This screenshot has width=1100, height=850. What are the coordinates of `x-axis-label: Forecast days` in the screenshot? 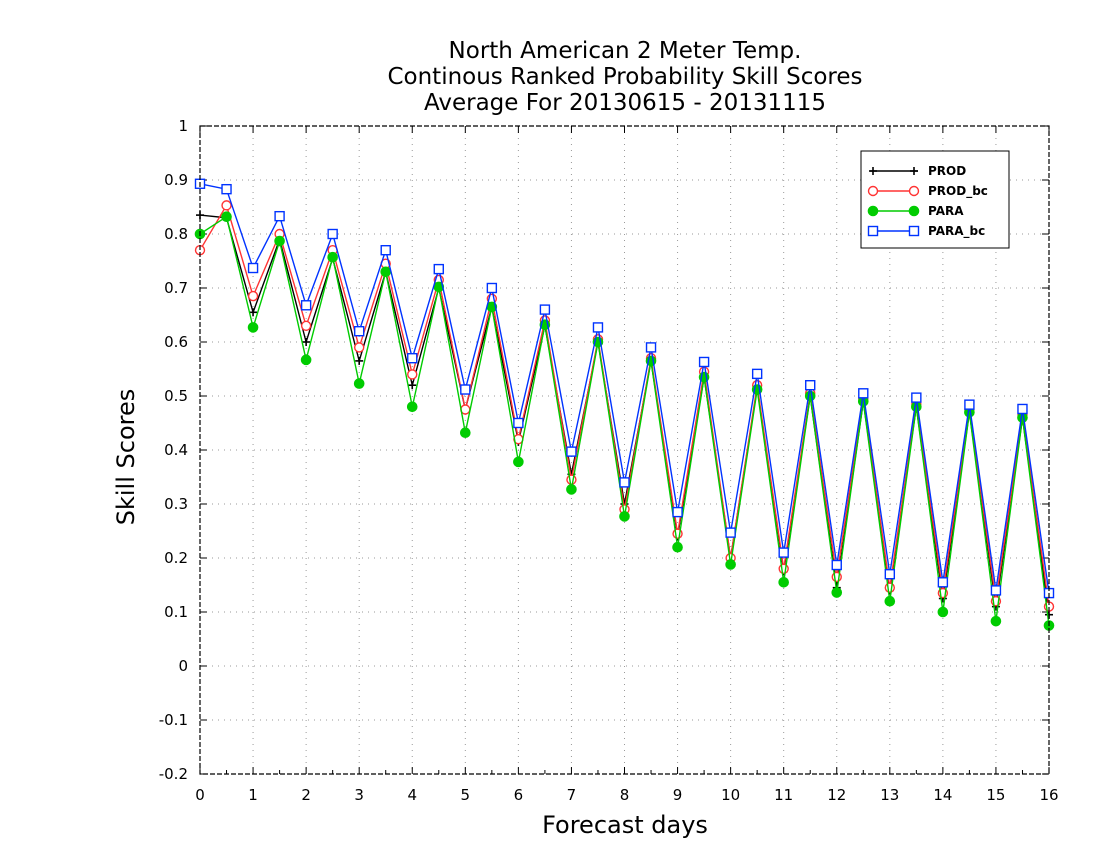 It's located at (625, 825).